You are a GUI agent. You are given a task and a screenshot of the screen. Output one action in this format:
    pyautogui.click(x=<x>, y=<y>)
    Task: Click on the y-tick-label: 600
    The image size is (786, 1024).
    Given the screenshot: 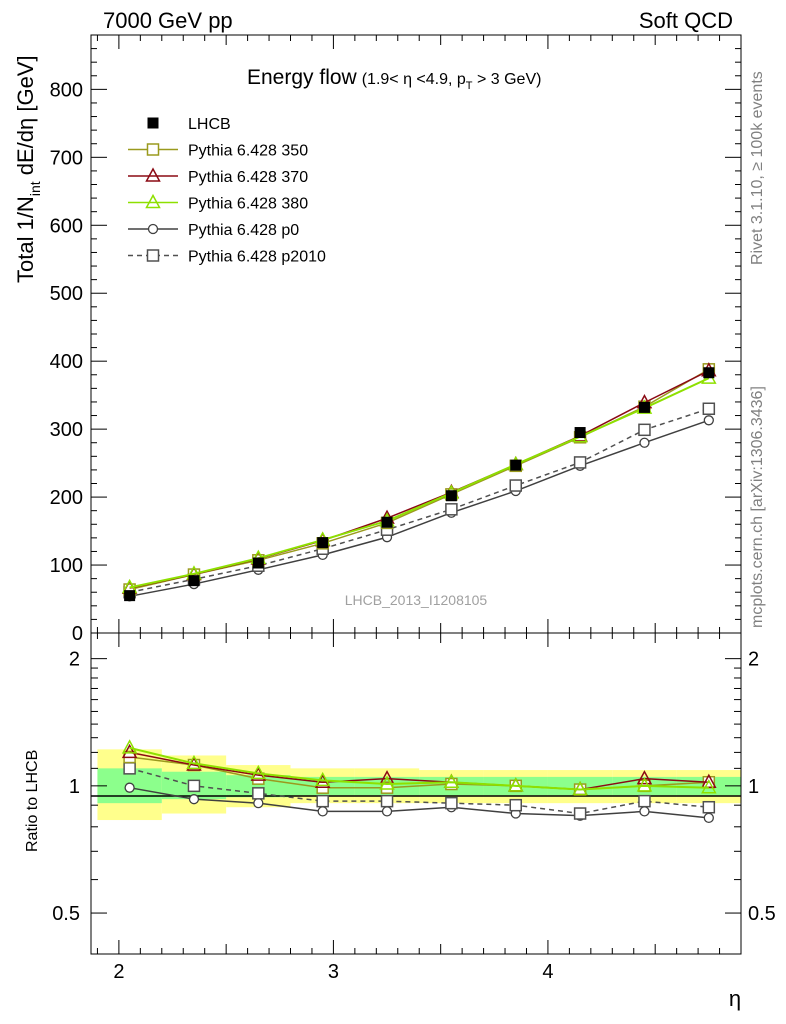 What is the action you would take?
    pyautogui.click(x=66, y=226)
    